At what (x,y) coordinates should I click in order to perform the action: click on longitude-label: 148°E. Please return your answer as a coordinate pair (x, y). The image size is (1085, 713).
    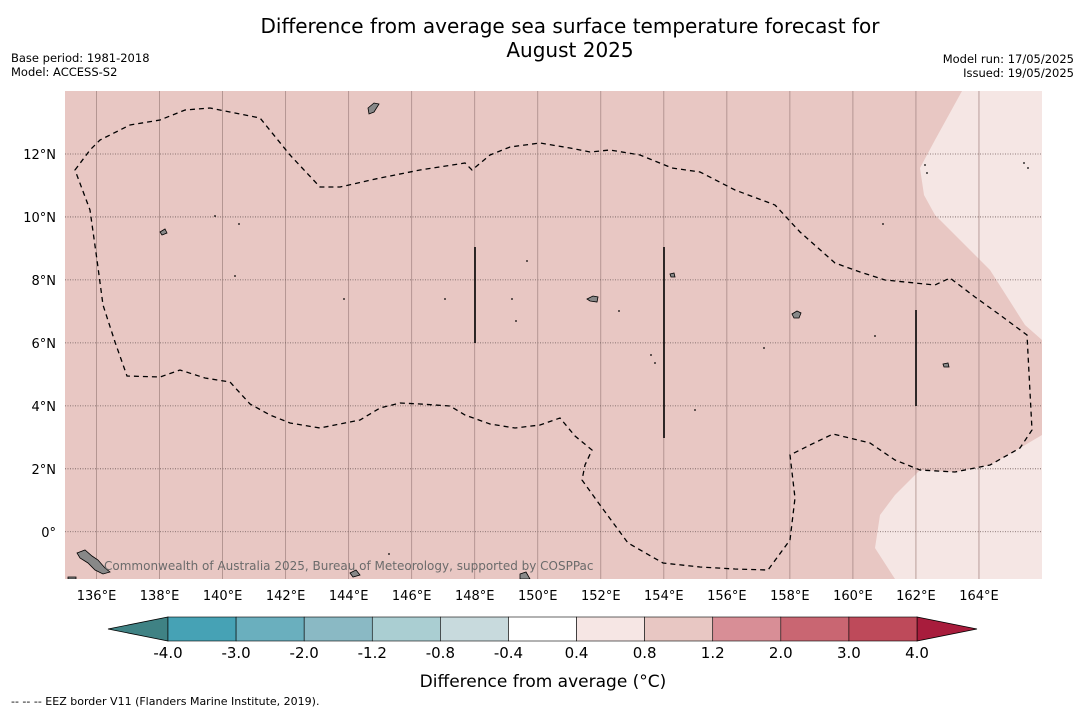
    Looking at the image, I should click on (475, 596).